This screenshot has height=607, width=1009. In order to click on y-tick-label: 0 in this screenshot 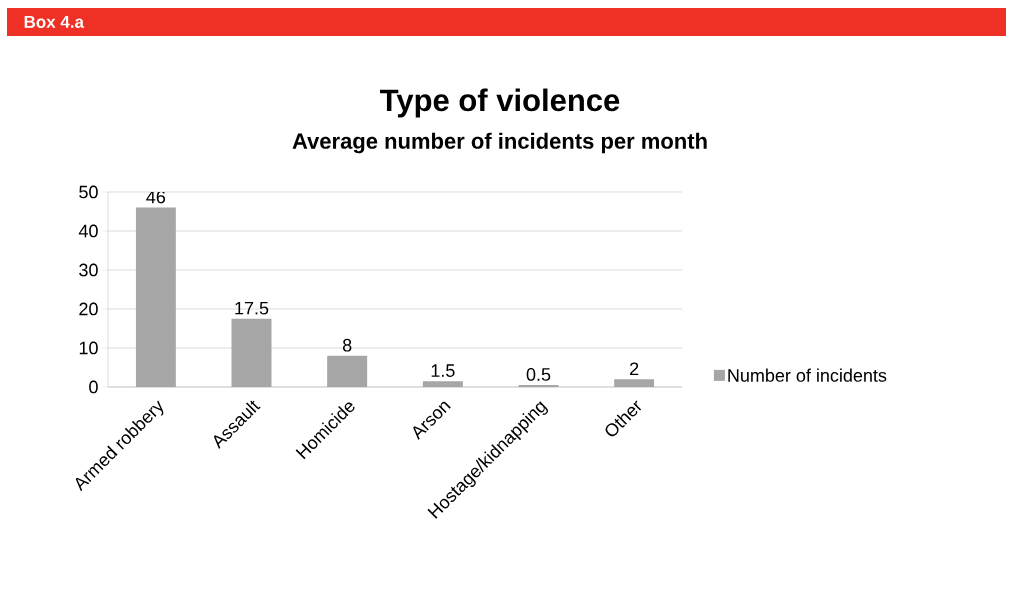, I will do `click(93, 387)`.